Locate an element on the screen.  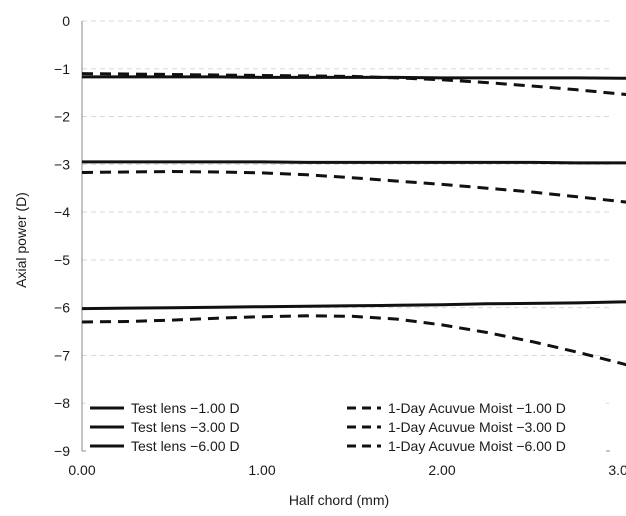
y-tick-label: −7 is located at coordinates (62, 355).